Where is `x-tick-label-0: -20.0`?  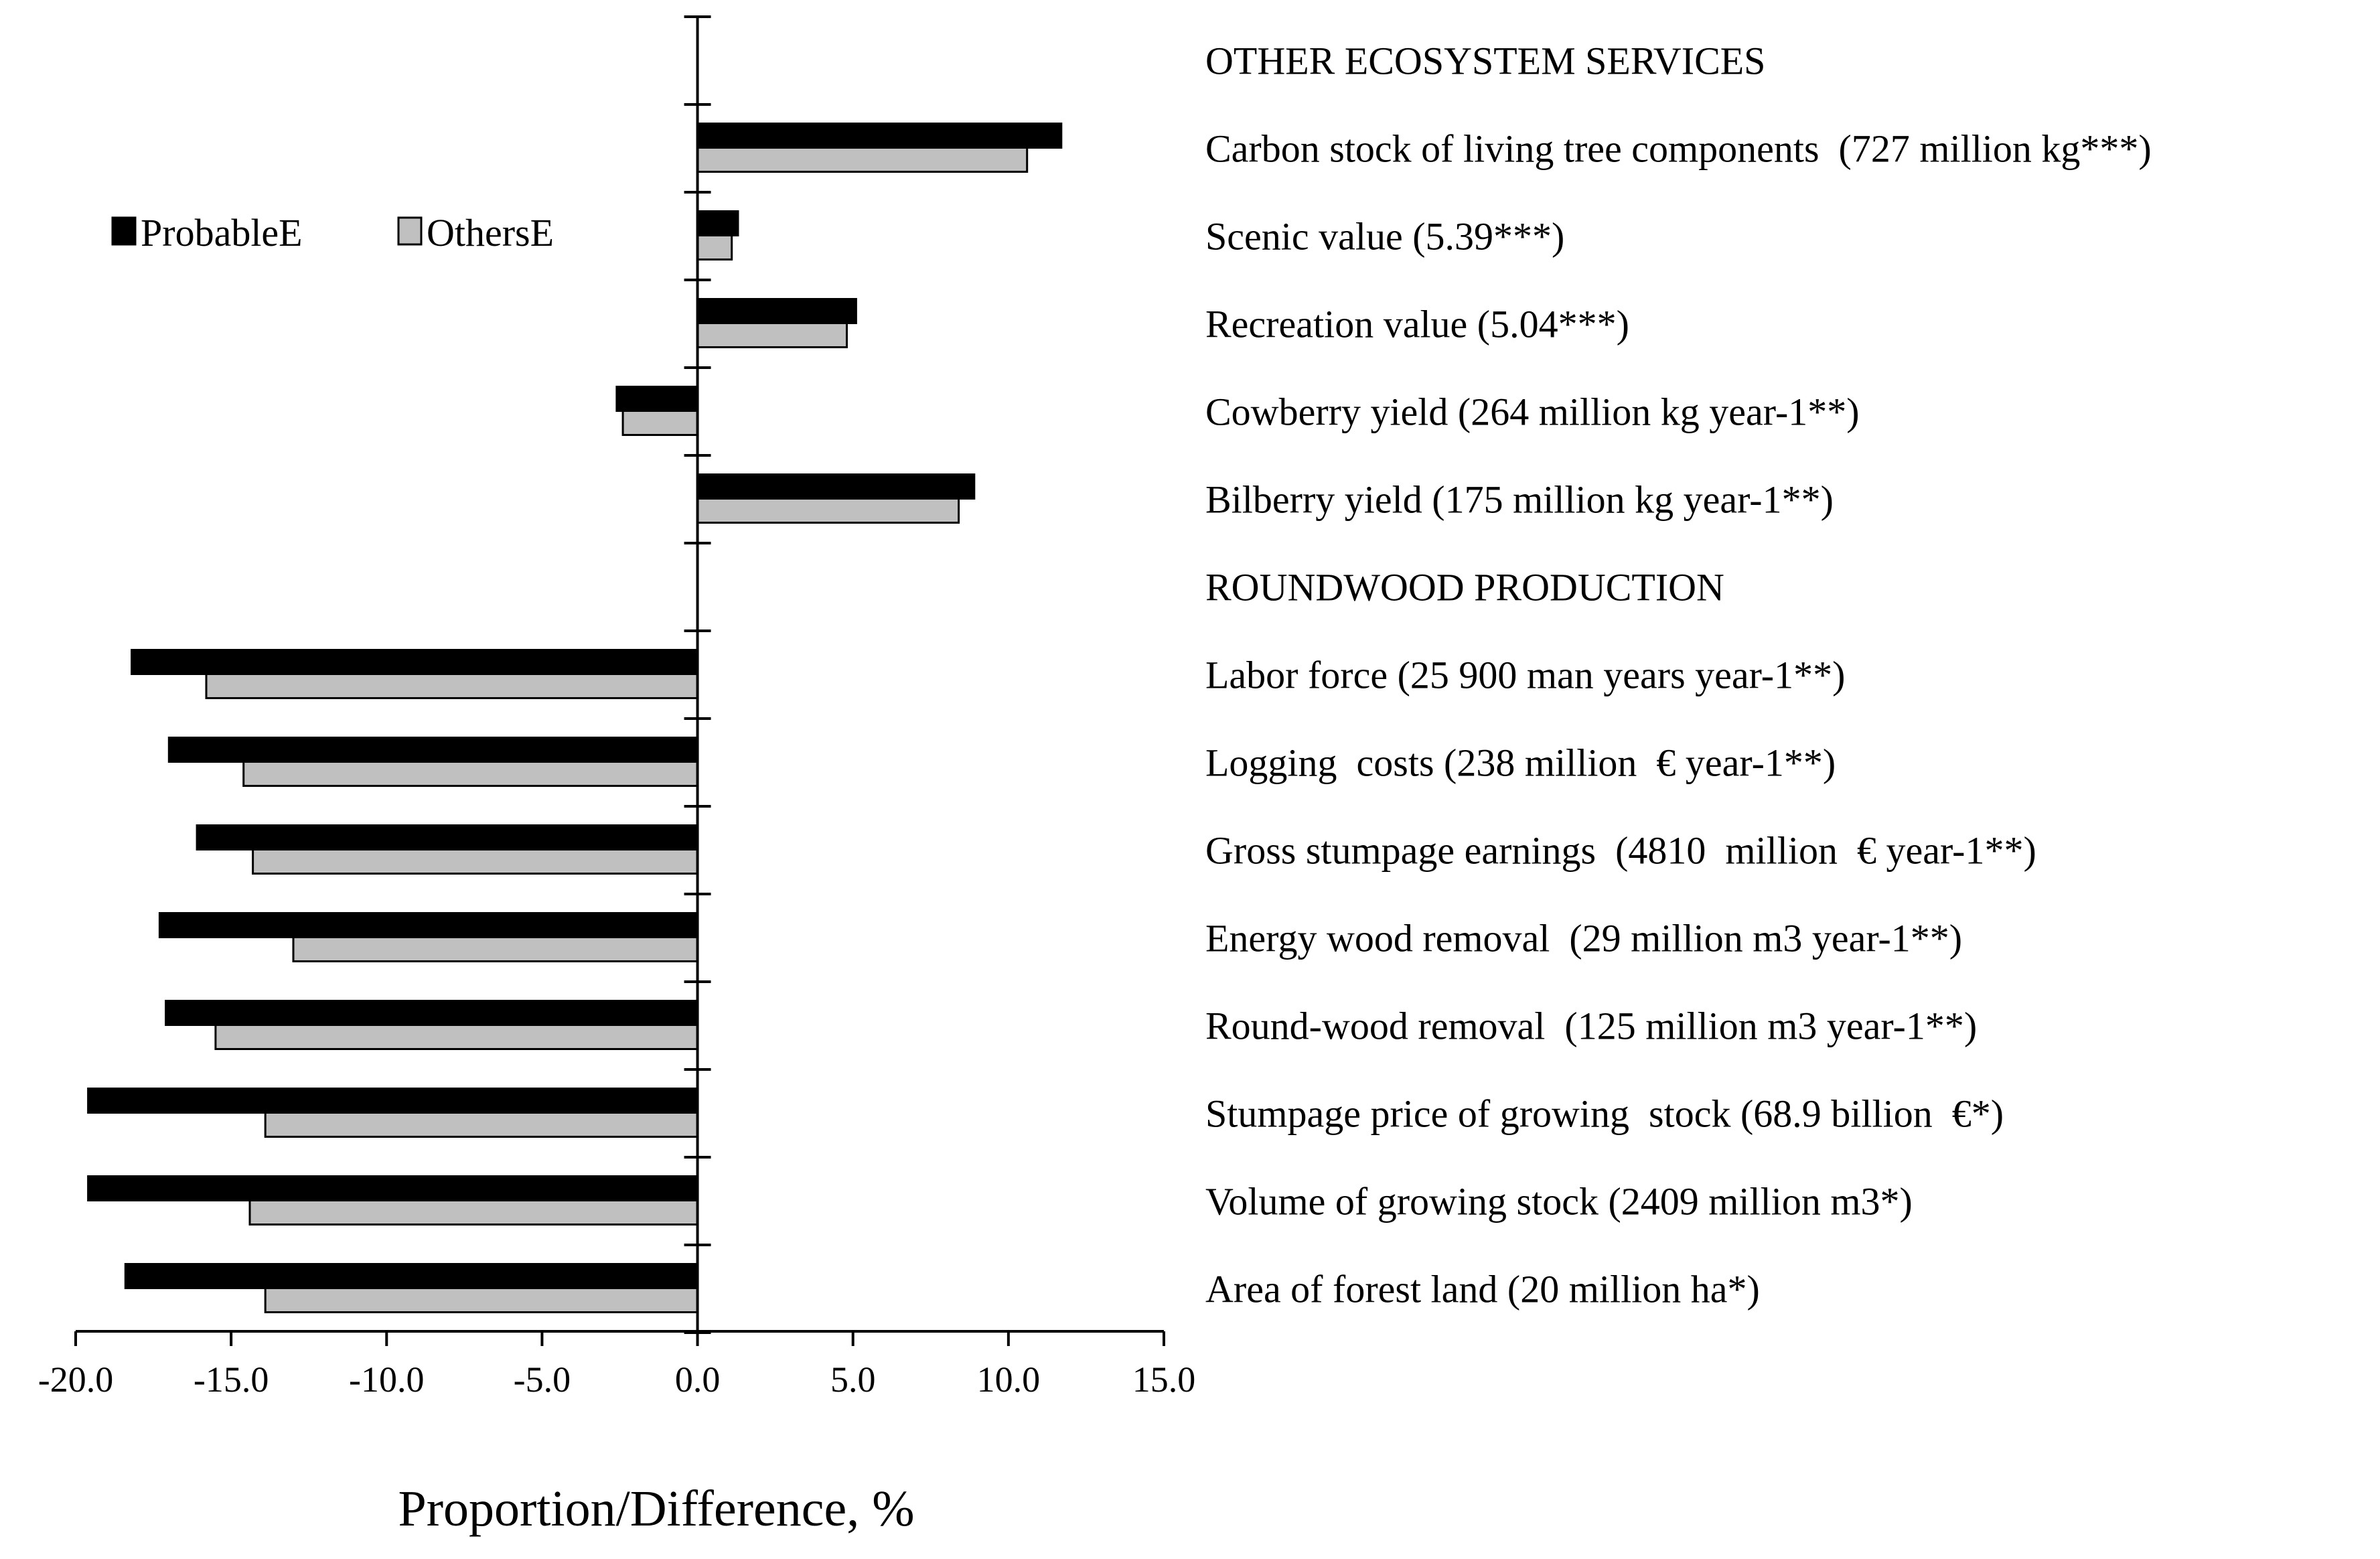
x-tick-label-0: -20.0 is located at coordinates (75, 1379).